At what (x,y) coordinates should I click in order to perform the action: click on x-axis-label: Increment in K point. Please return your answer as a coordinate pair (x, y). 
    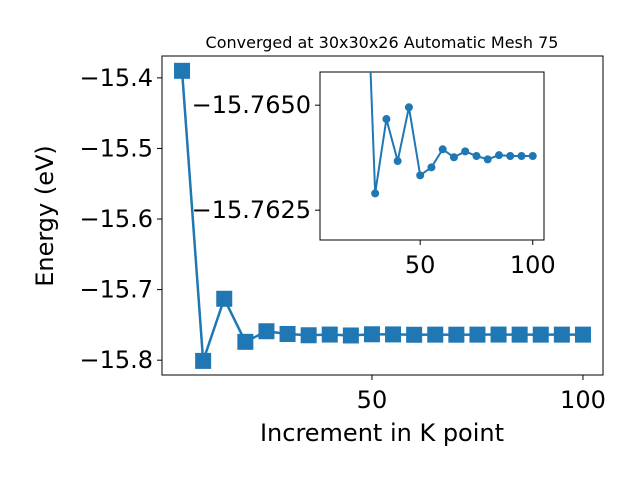
    Looking at the image, I should click on (382, 433).